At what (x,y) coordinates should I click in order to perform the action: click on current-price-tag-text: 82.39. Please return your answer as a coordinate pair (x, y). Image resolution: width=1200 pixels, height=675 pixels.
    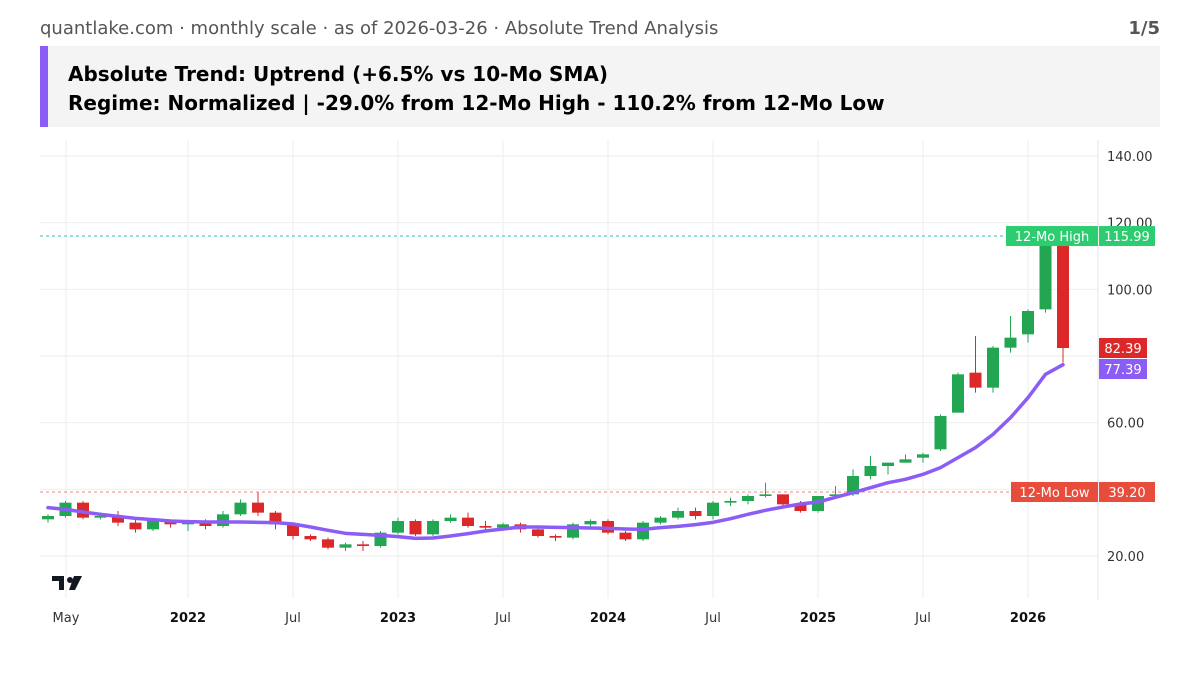
    Looking at the image, I should click on (1122, 349).